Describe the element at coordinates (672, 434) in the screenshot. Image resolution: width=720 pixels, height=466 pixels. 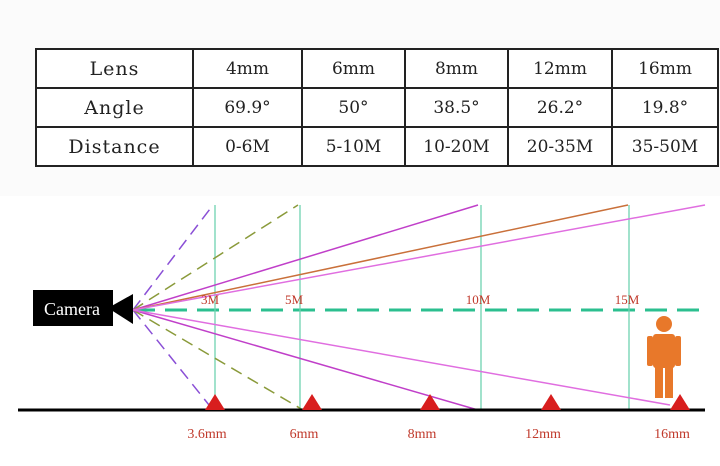
I see `lens-label: 16mm` at that location.